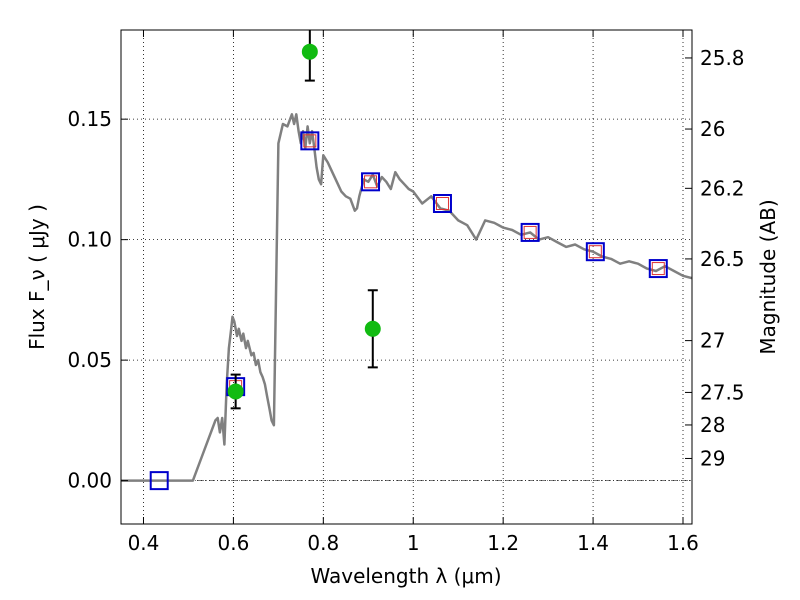 Image resolution: width=800 pixels, height=600 pixels. What do you see at coordinates (233, 543) in the screenshot?
I see `x-tick-label: 0.6` at bounding box center [233, 543].